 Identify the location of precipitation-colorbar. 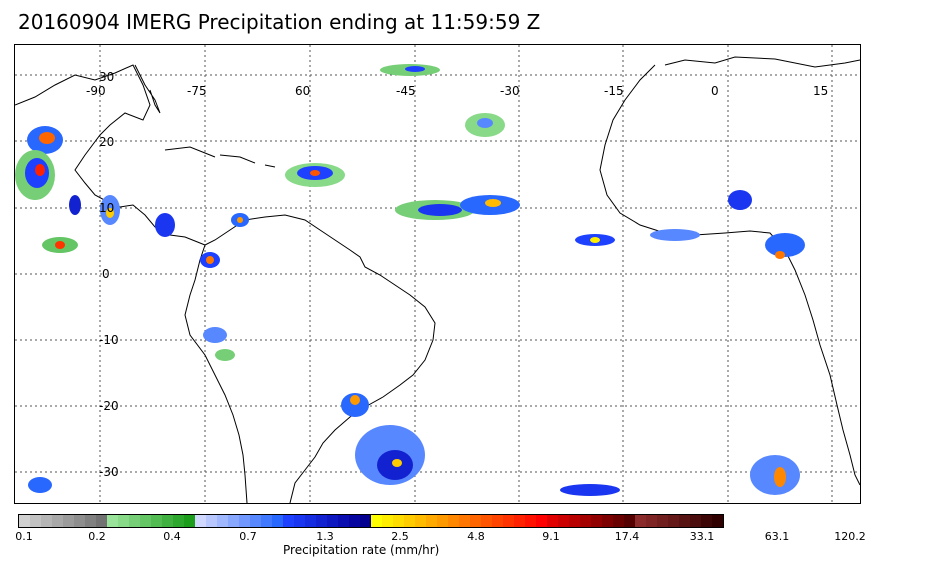
(371, 521).